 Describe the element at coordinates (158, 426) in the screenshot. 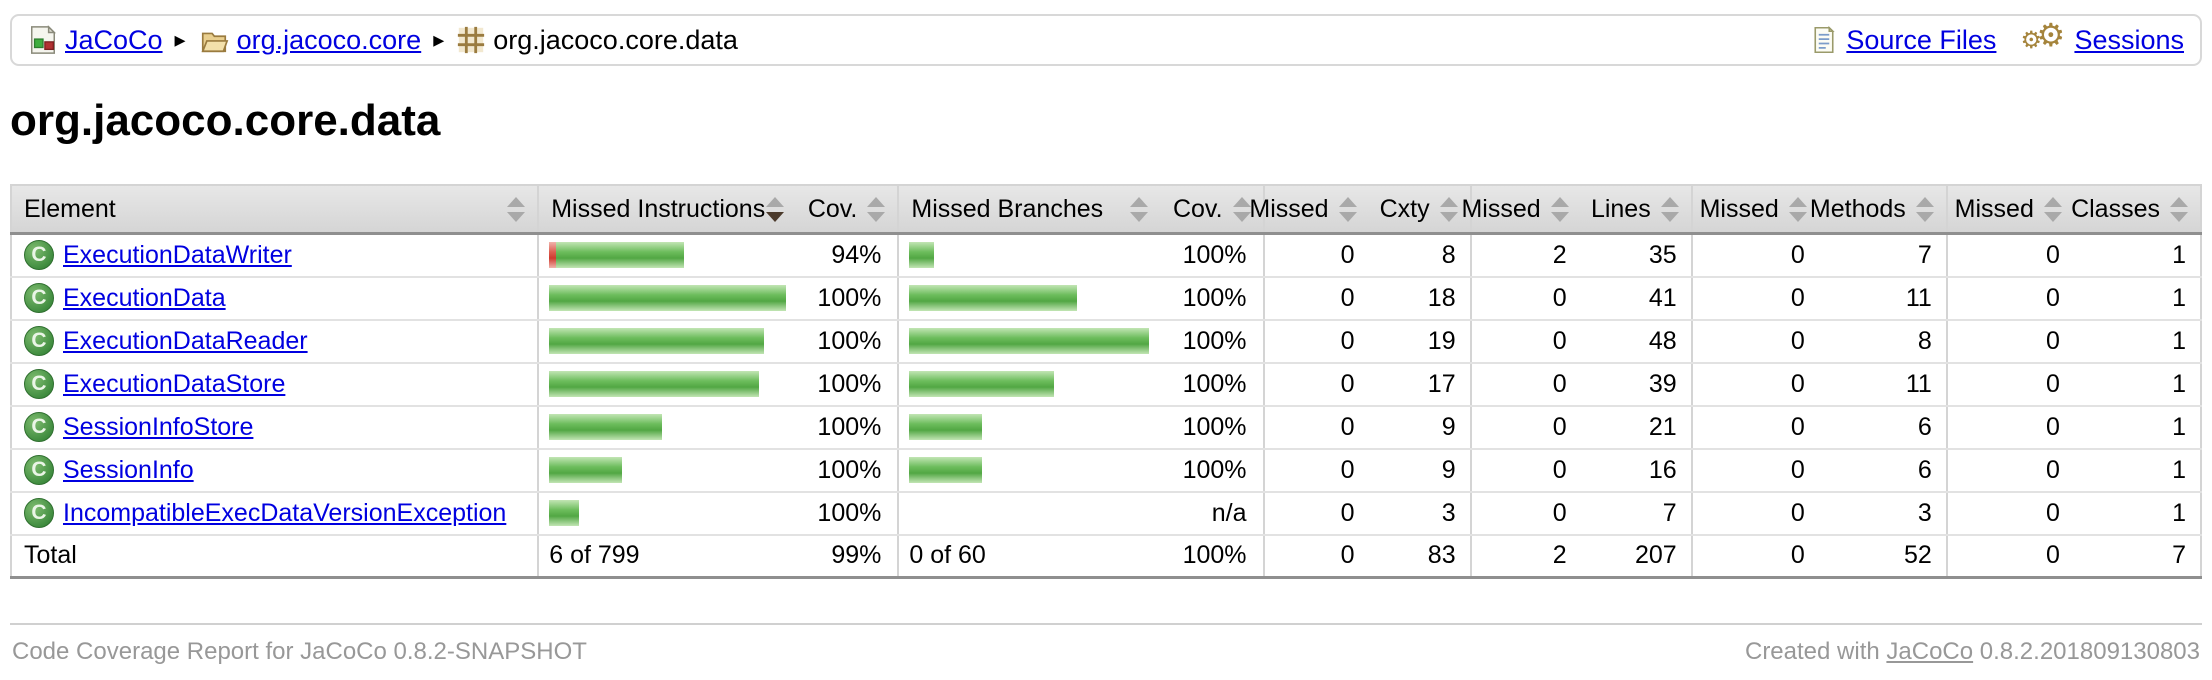

I see `class-link: SessionInfoStore` at that location.